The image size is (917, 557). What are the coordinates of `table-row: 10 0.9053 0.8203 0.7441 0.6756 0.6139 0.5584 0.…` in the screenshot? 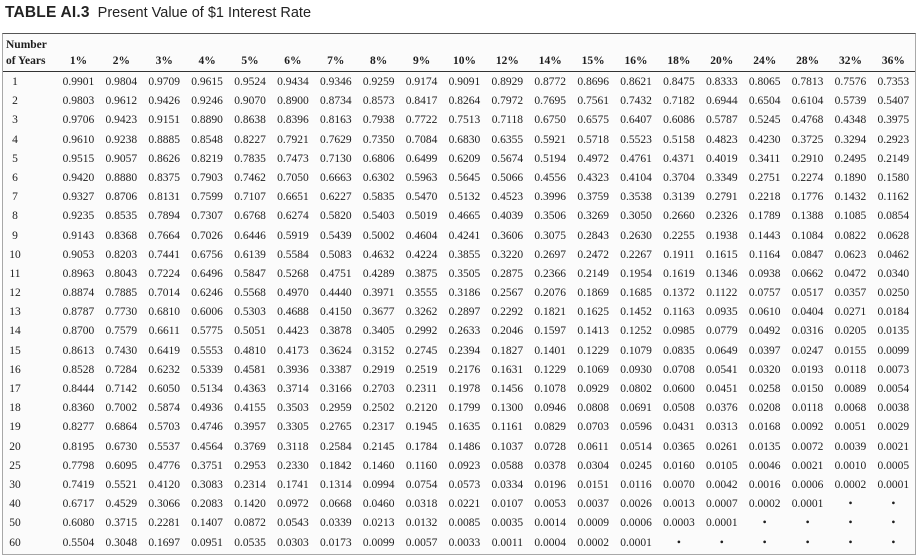 It's located at (459, 255).